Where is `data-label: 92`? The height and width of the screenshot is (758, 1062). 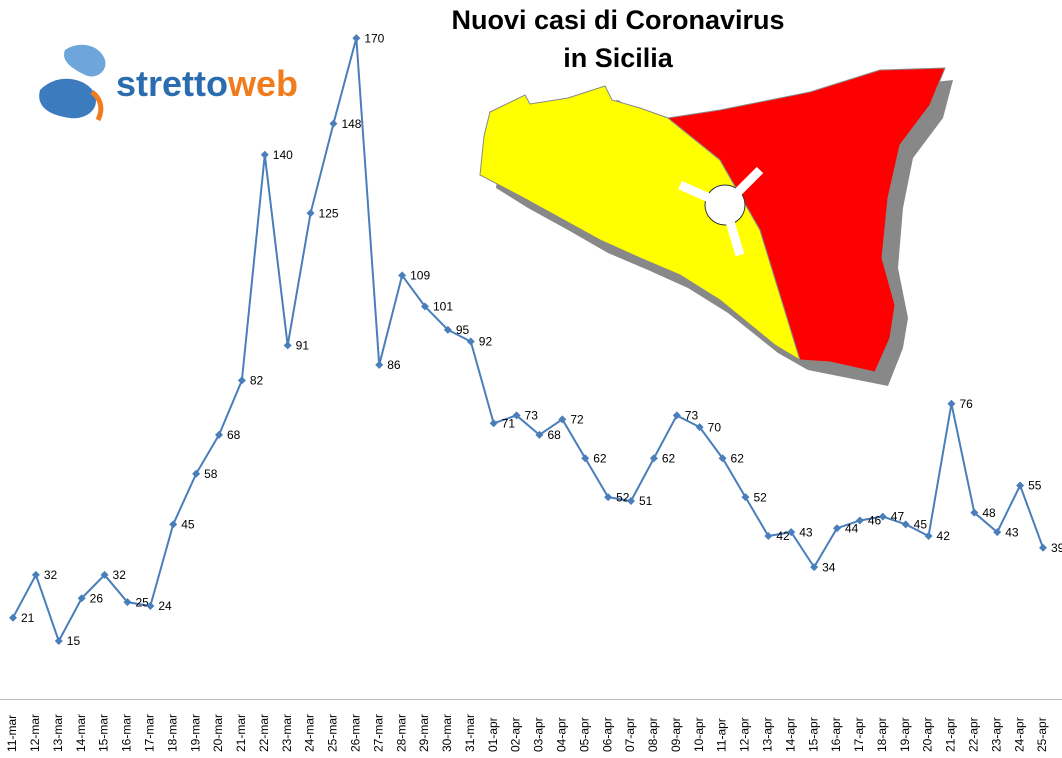 data-label: 92 is located at coordinates (486, 342).